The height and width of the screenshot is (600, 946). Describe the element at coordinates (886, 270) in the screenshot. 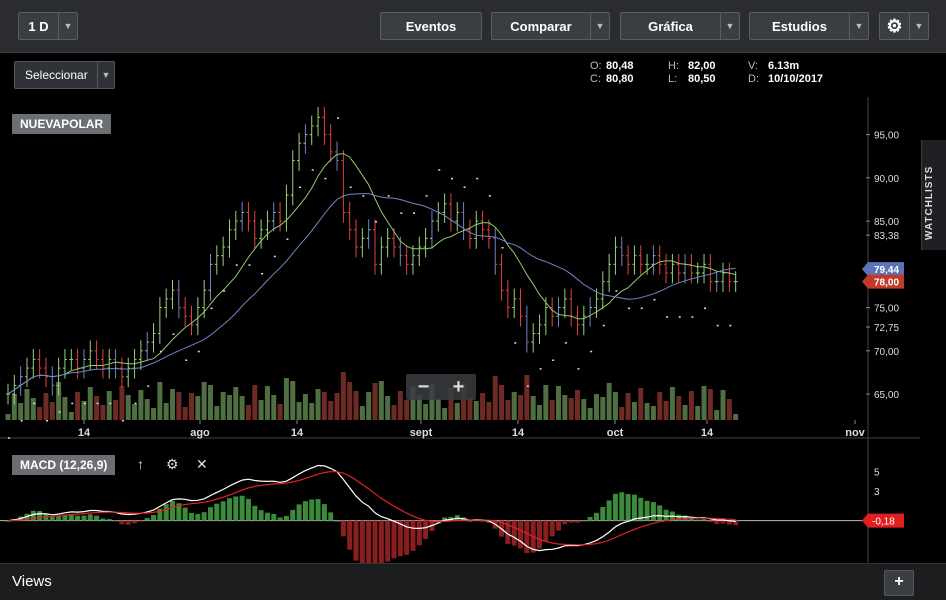

I see `last-price-blue: 79,44` at that location.